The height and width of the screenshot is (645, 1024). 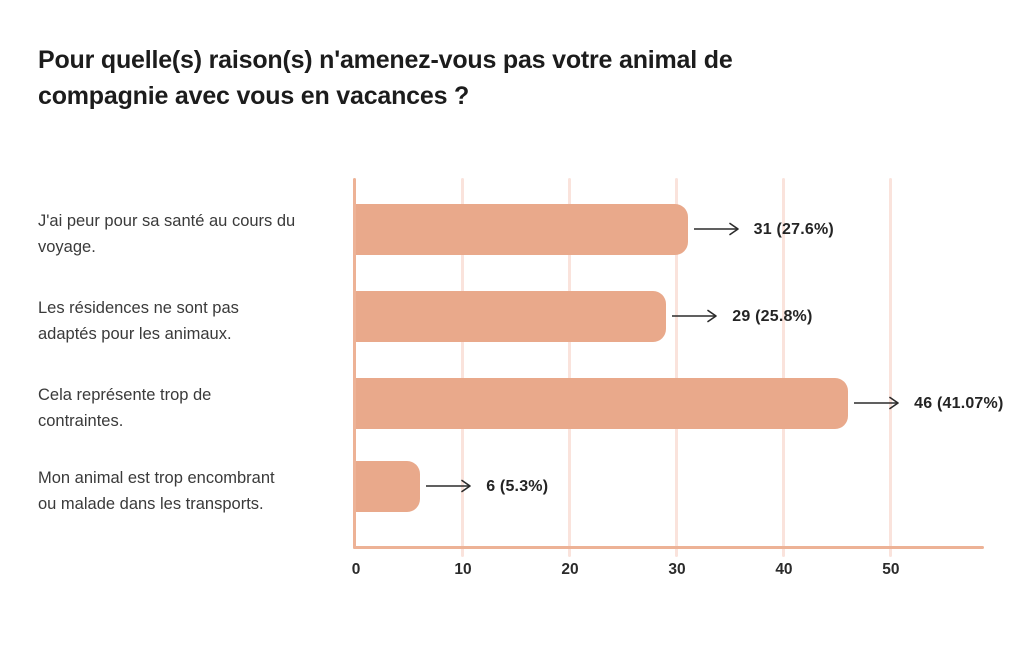 What do you see at coordinates (354, 363) in the screenshot?
I see `y-axis-line` at bounding box center [354, 363].